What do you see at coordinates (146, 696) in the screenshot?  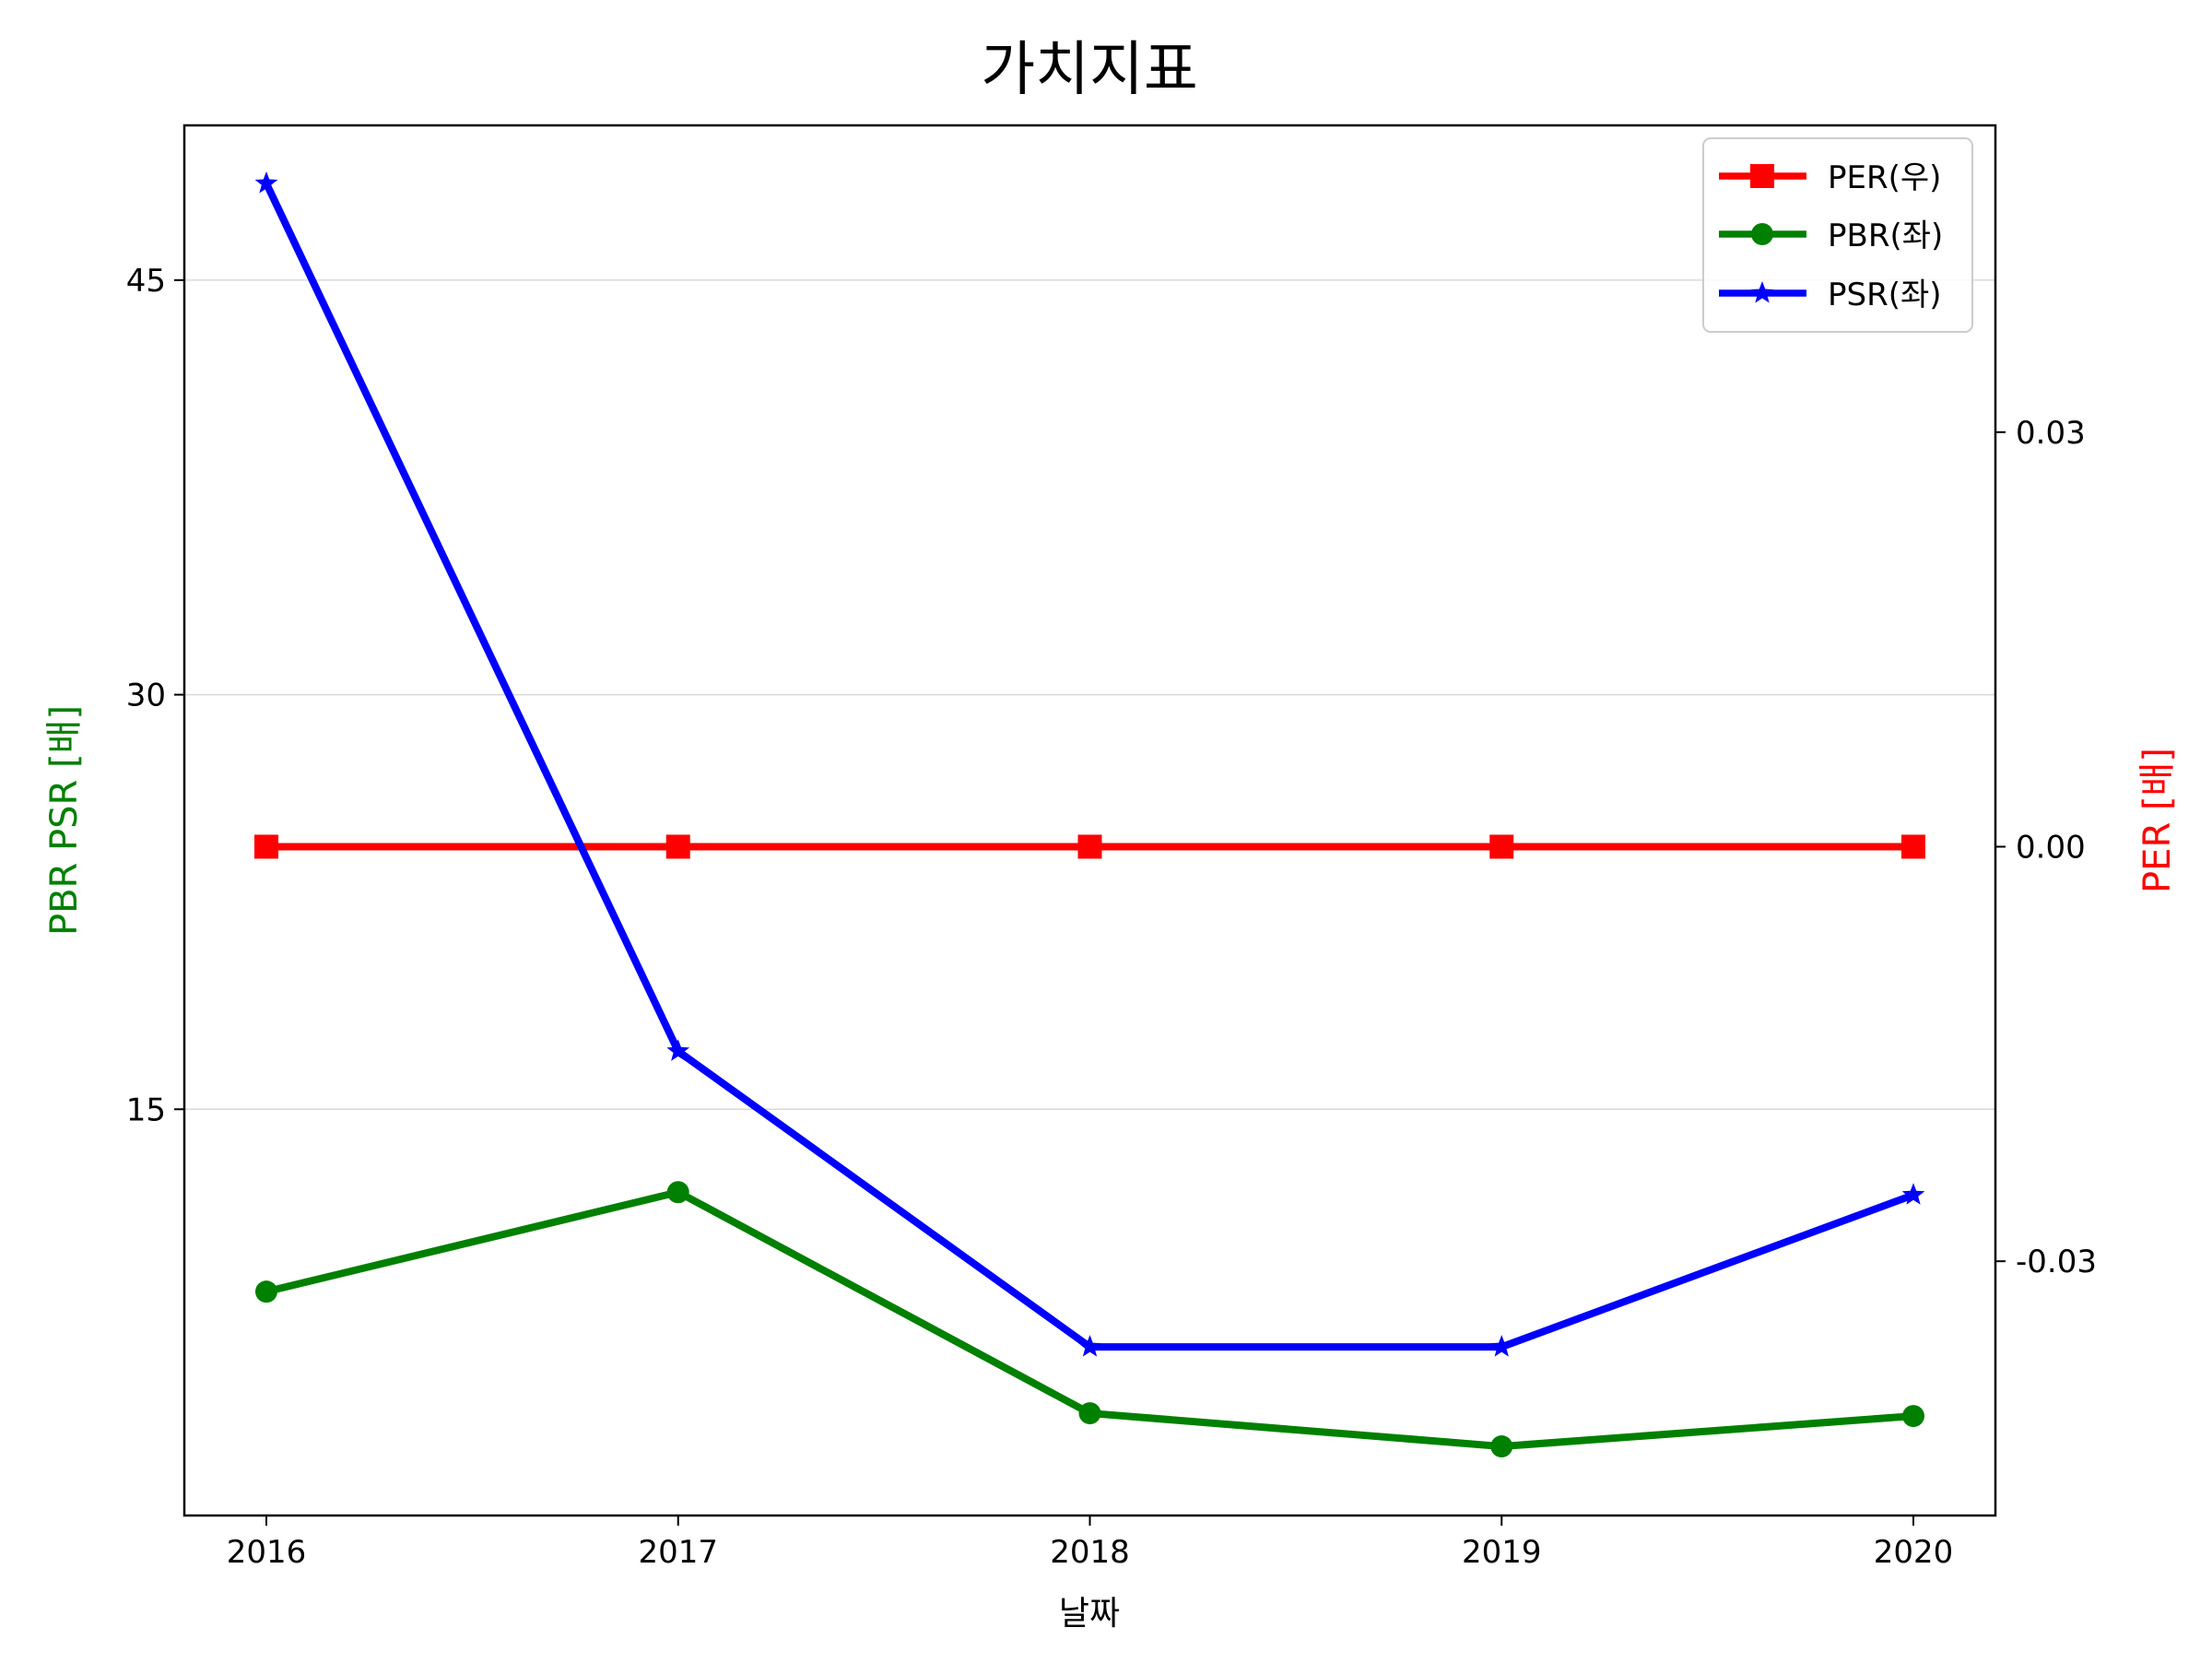 I see `left-y-tick-label-30: 30` at bounding box center [146, 696].